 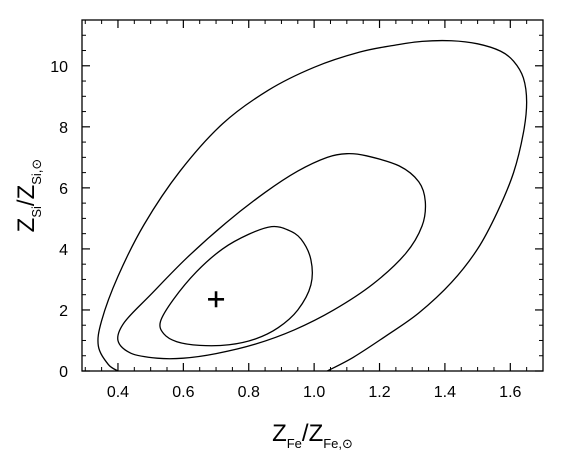 What do you see at coordinates (63, 128) in the screenshot?
I see `y-tick-label: 8` at bounding box center [63, 128].